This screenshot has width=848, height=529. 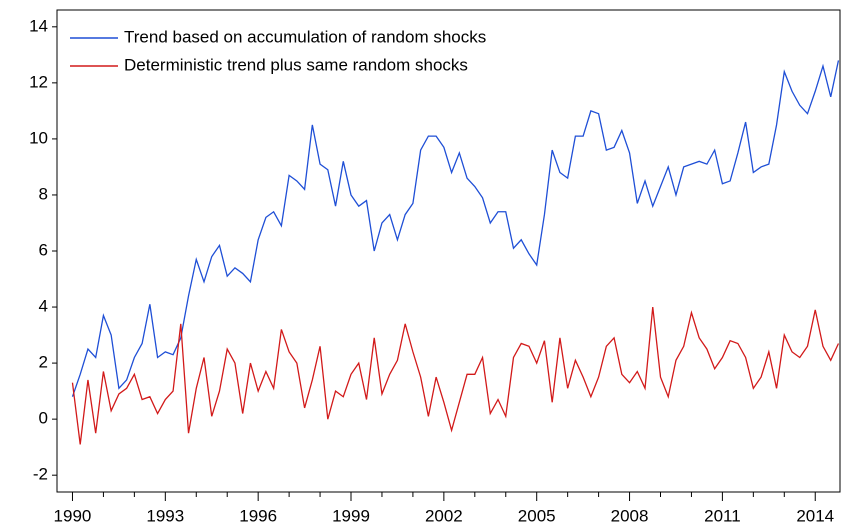 What do you see at coordinates (258, 515) in the screenshot?
I see `x-tick-label: 1996` at bounding box center [258, 515].